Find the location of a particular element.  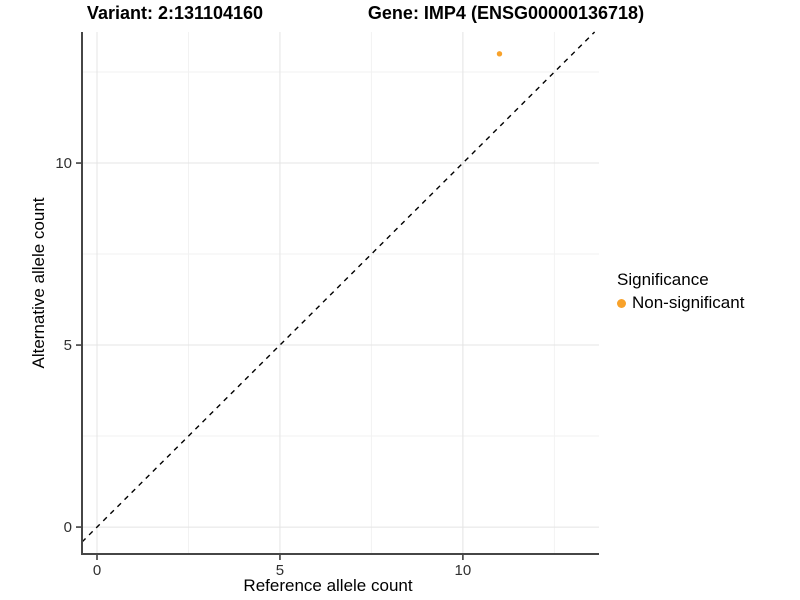

y-tick-label: 0 is located at coordinates (68, 527).